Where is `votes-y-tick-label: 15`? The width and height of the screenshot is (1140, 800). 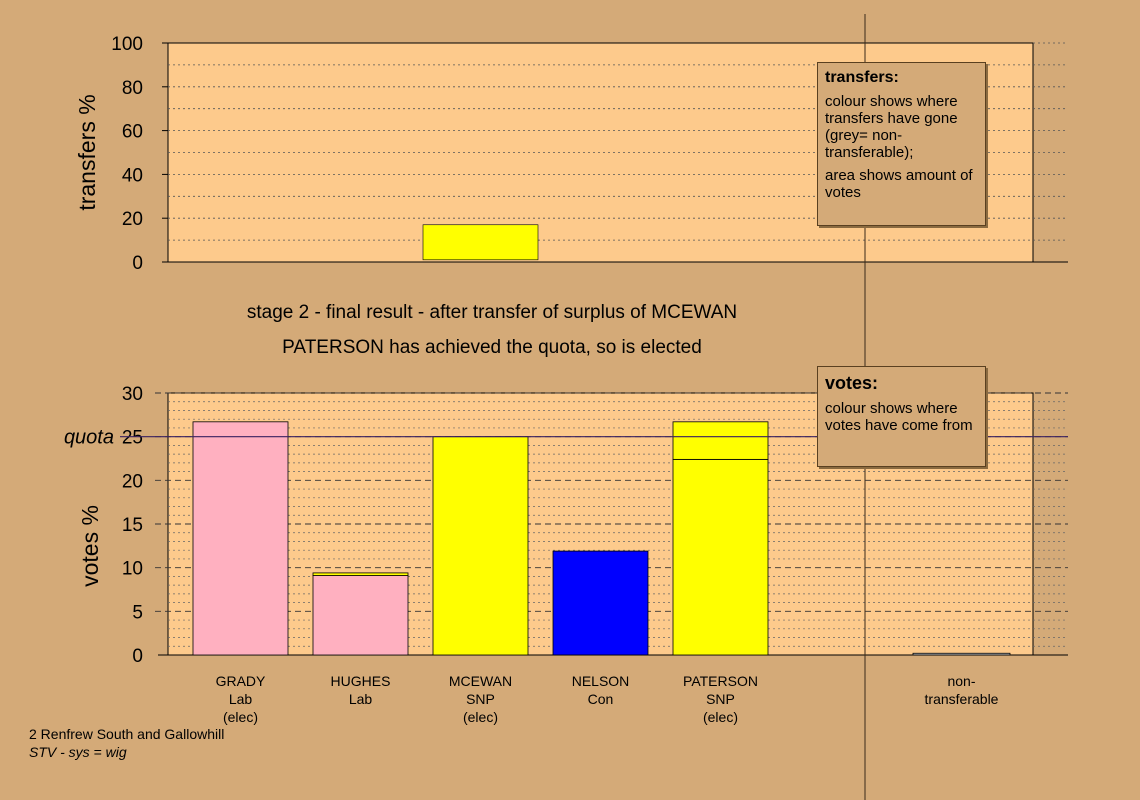 votes-y-tick-label: 15 is located at coordinates (132, 525).